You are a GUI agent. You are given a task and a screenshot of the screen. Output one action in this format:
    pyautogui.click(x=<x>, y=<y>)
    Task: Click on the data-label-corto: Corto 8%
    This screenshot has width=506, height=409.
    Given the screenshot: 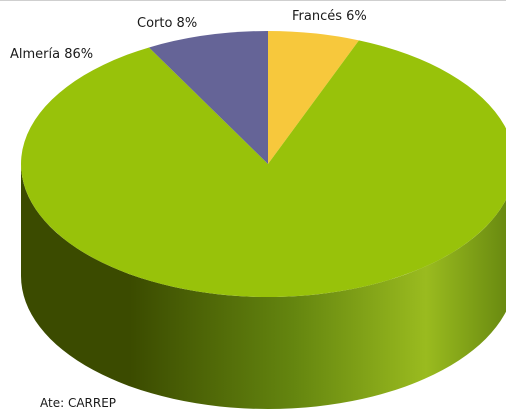 What is the action you would take?
    pyautogui.click(x=167, y=23)
    